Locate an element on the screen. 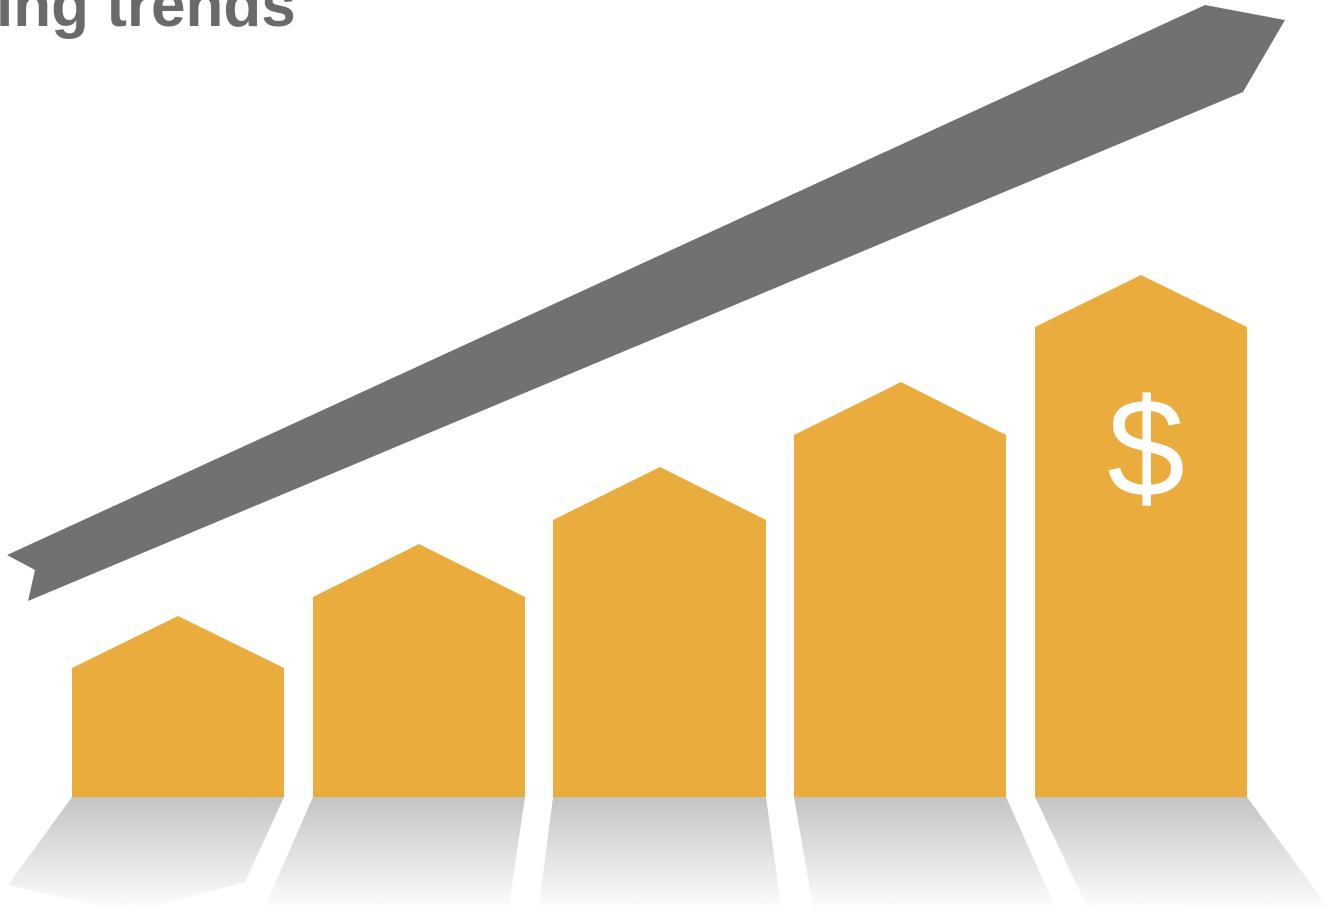 This screenshot has width=1333, height=913. title: ing trends is located at coordinates (148, 20).